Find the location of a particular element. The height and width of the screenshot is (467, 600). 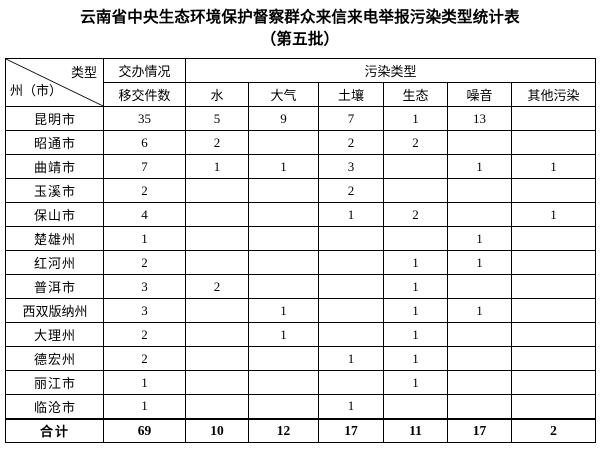

table-row: 昭通市 6 2 2 2 is located at coordinates (301, 142).